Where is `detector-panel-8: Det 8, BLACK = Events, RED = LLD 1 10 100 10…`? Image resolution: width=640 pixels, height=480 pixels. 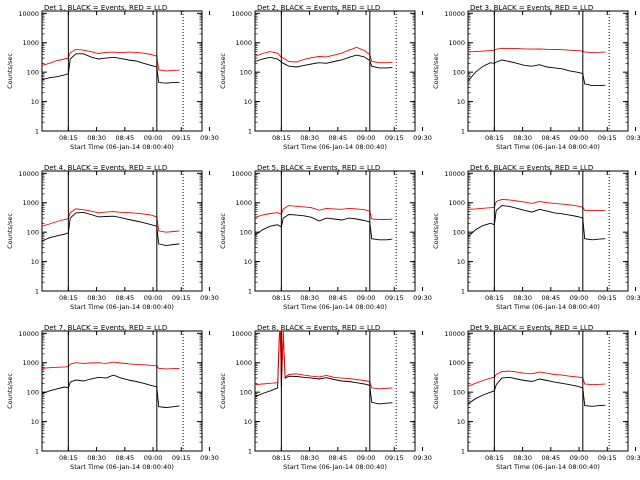
detector-panel-8: Det 8, BLACK = Events, RED = LLD 1 10 100 10… is located at coordinates (325, 397).